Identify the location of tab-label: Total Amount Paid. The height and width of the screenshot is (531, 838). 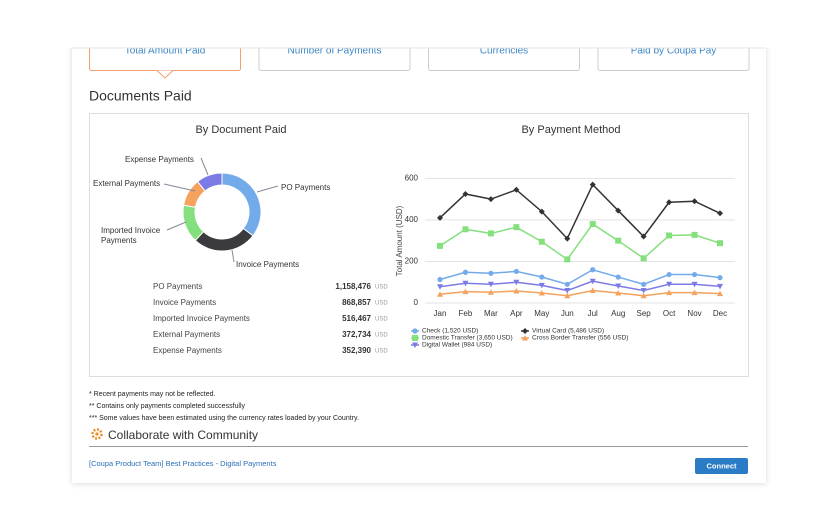
(165, 51).